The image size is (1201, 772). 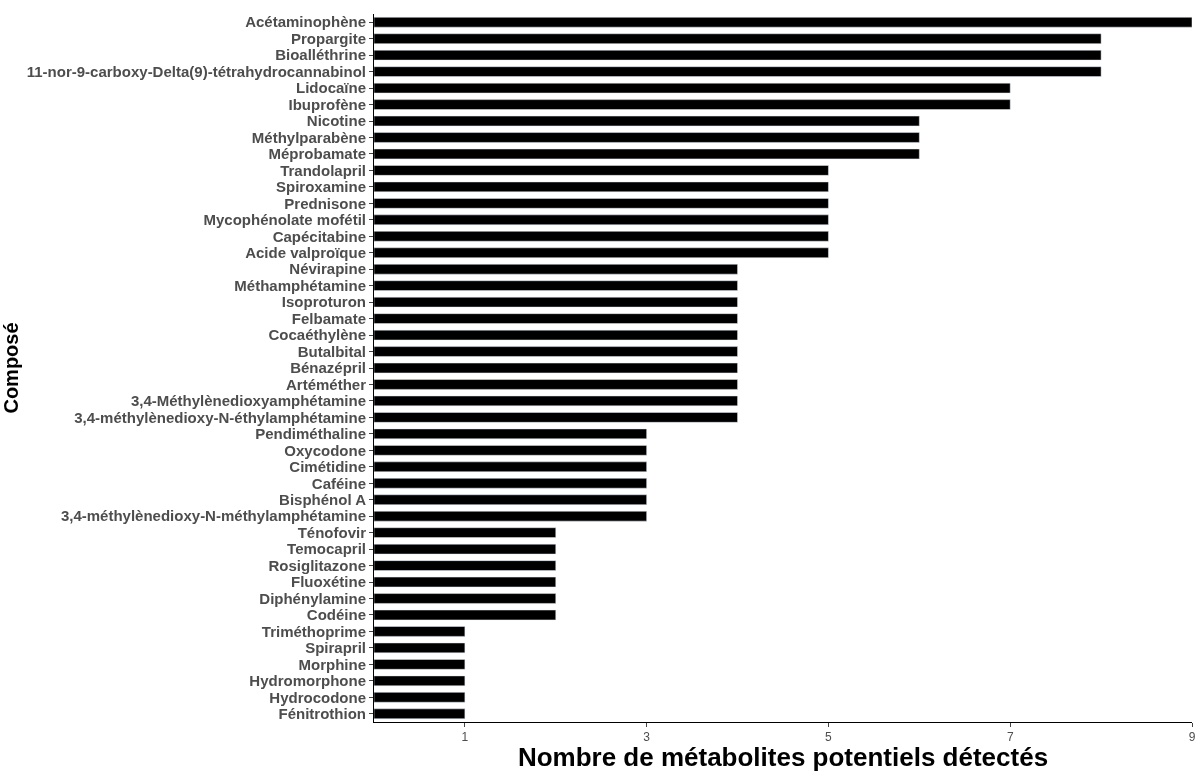 I want to click on y-tick-label: Cimétidine, so click(x=327, y=467).